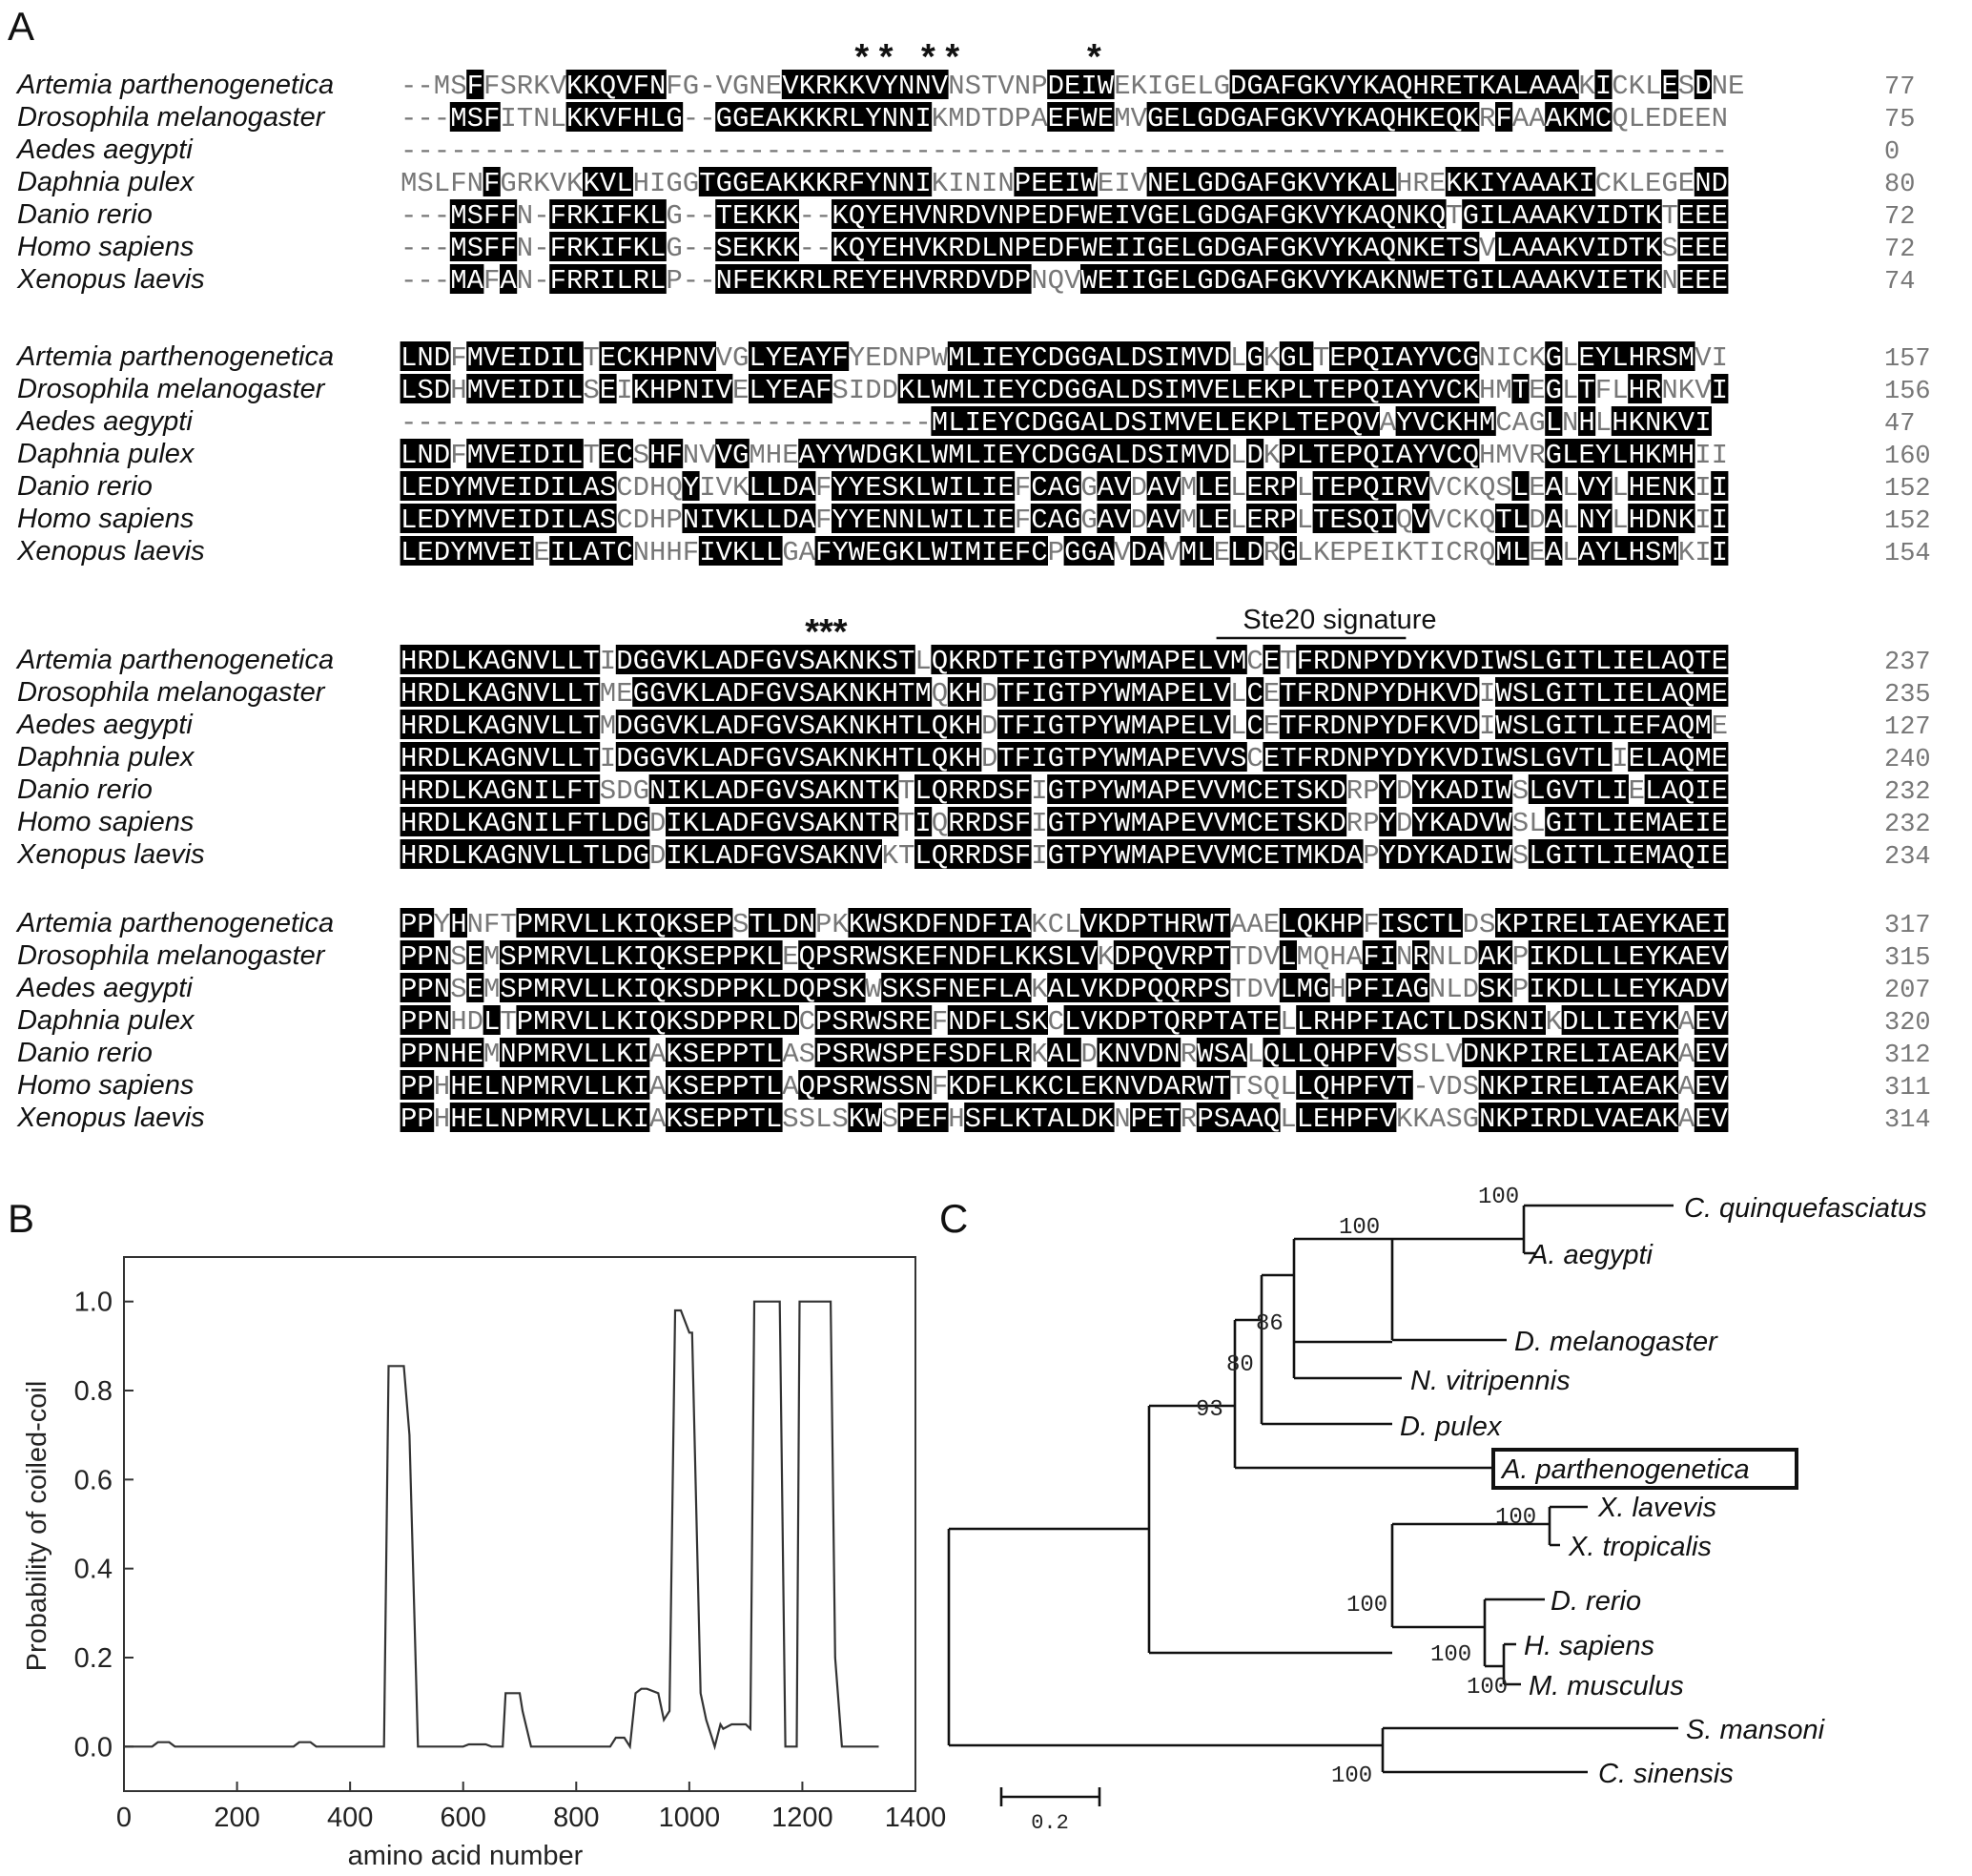 This screenshot has width=1972, height=1876. Describe the element at coordinates (1637, 390) in the screenshot. I see `residue: H` at that location.